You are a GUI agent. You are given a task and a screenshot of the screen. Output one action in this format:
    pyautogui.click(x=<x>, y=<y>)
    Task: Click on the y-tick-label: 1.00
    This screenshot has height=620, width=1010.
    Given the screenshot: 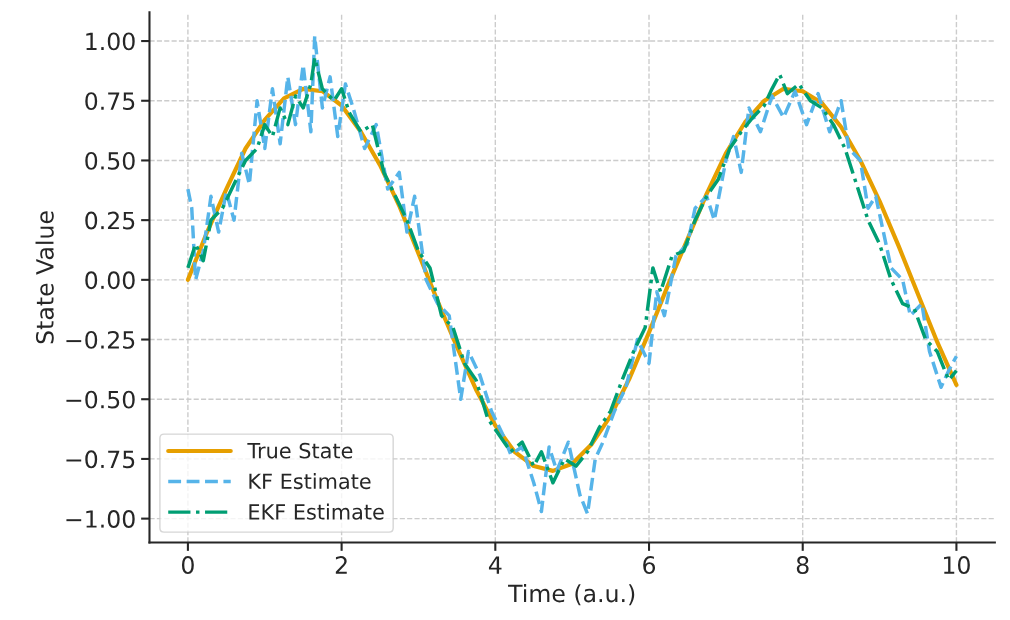 What is the action you would take?
    pyautogui.click(x=110, y=41)
    